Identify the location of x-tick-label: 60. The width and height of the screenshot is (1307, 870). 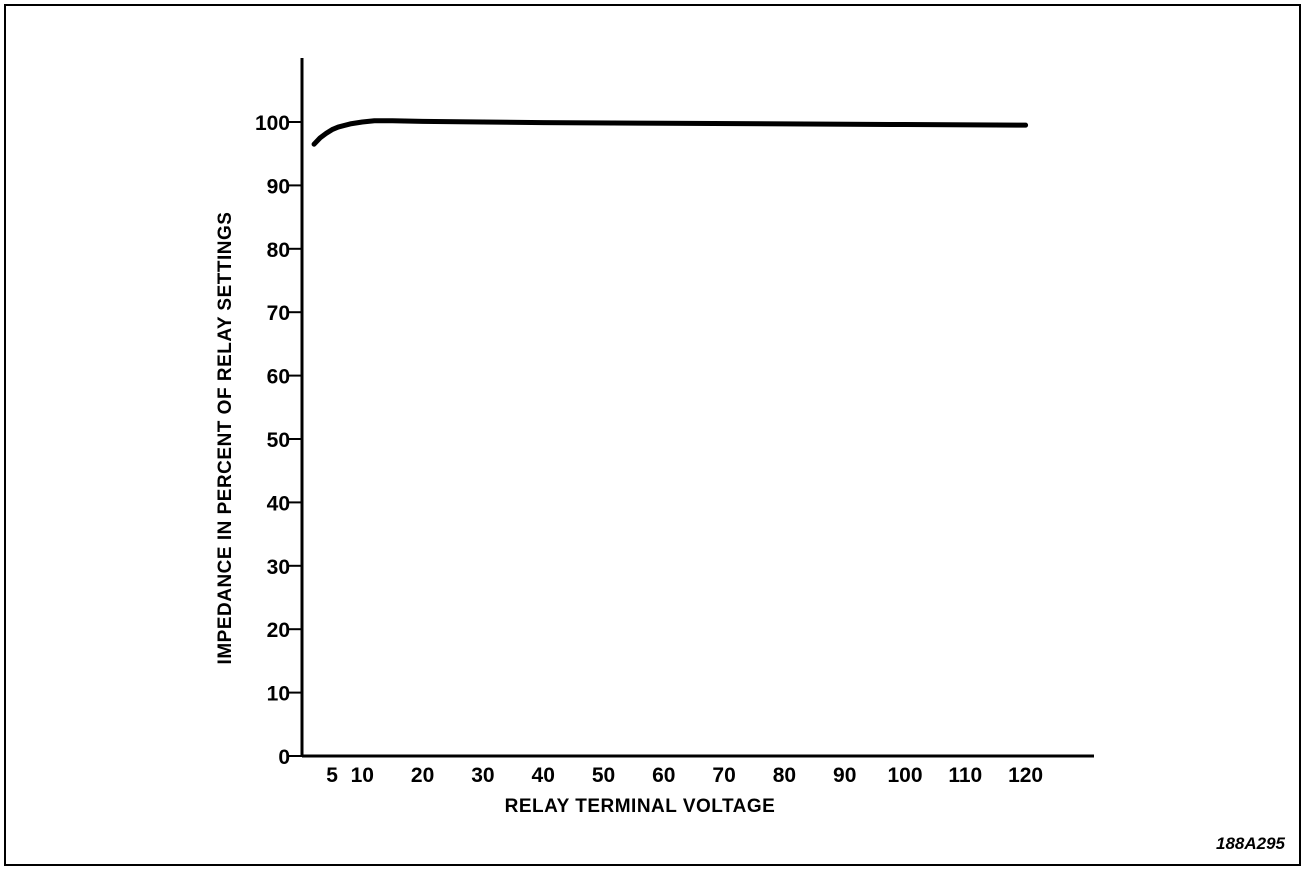
(663, 775).